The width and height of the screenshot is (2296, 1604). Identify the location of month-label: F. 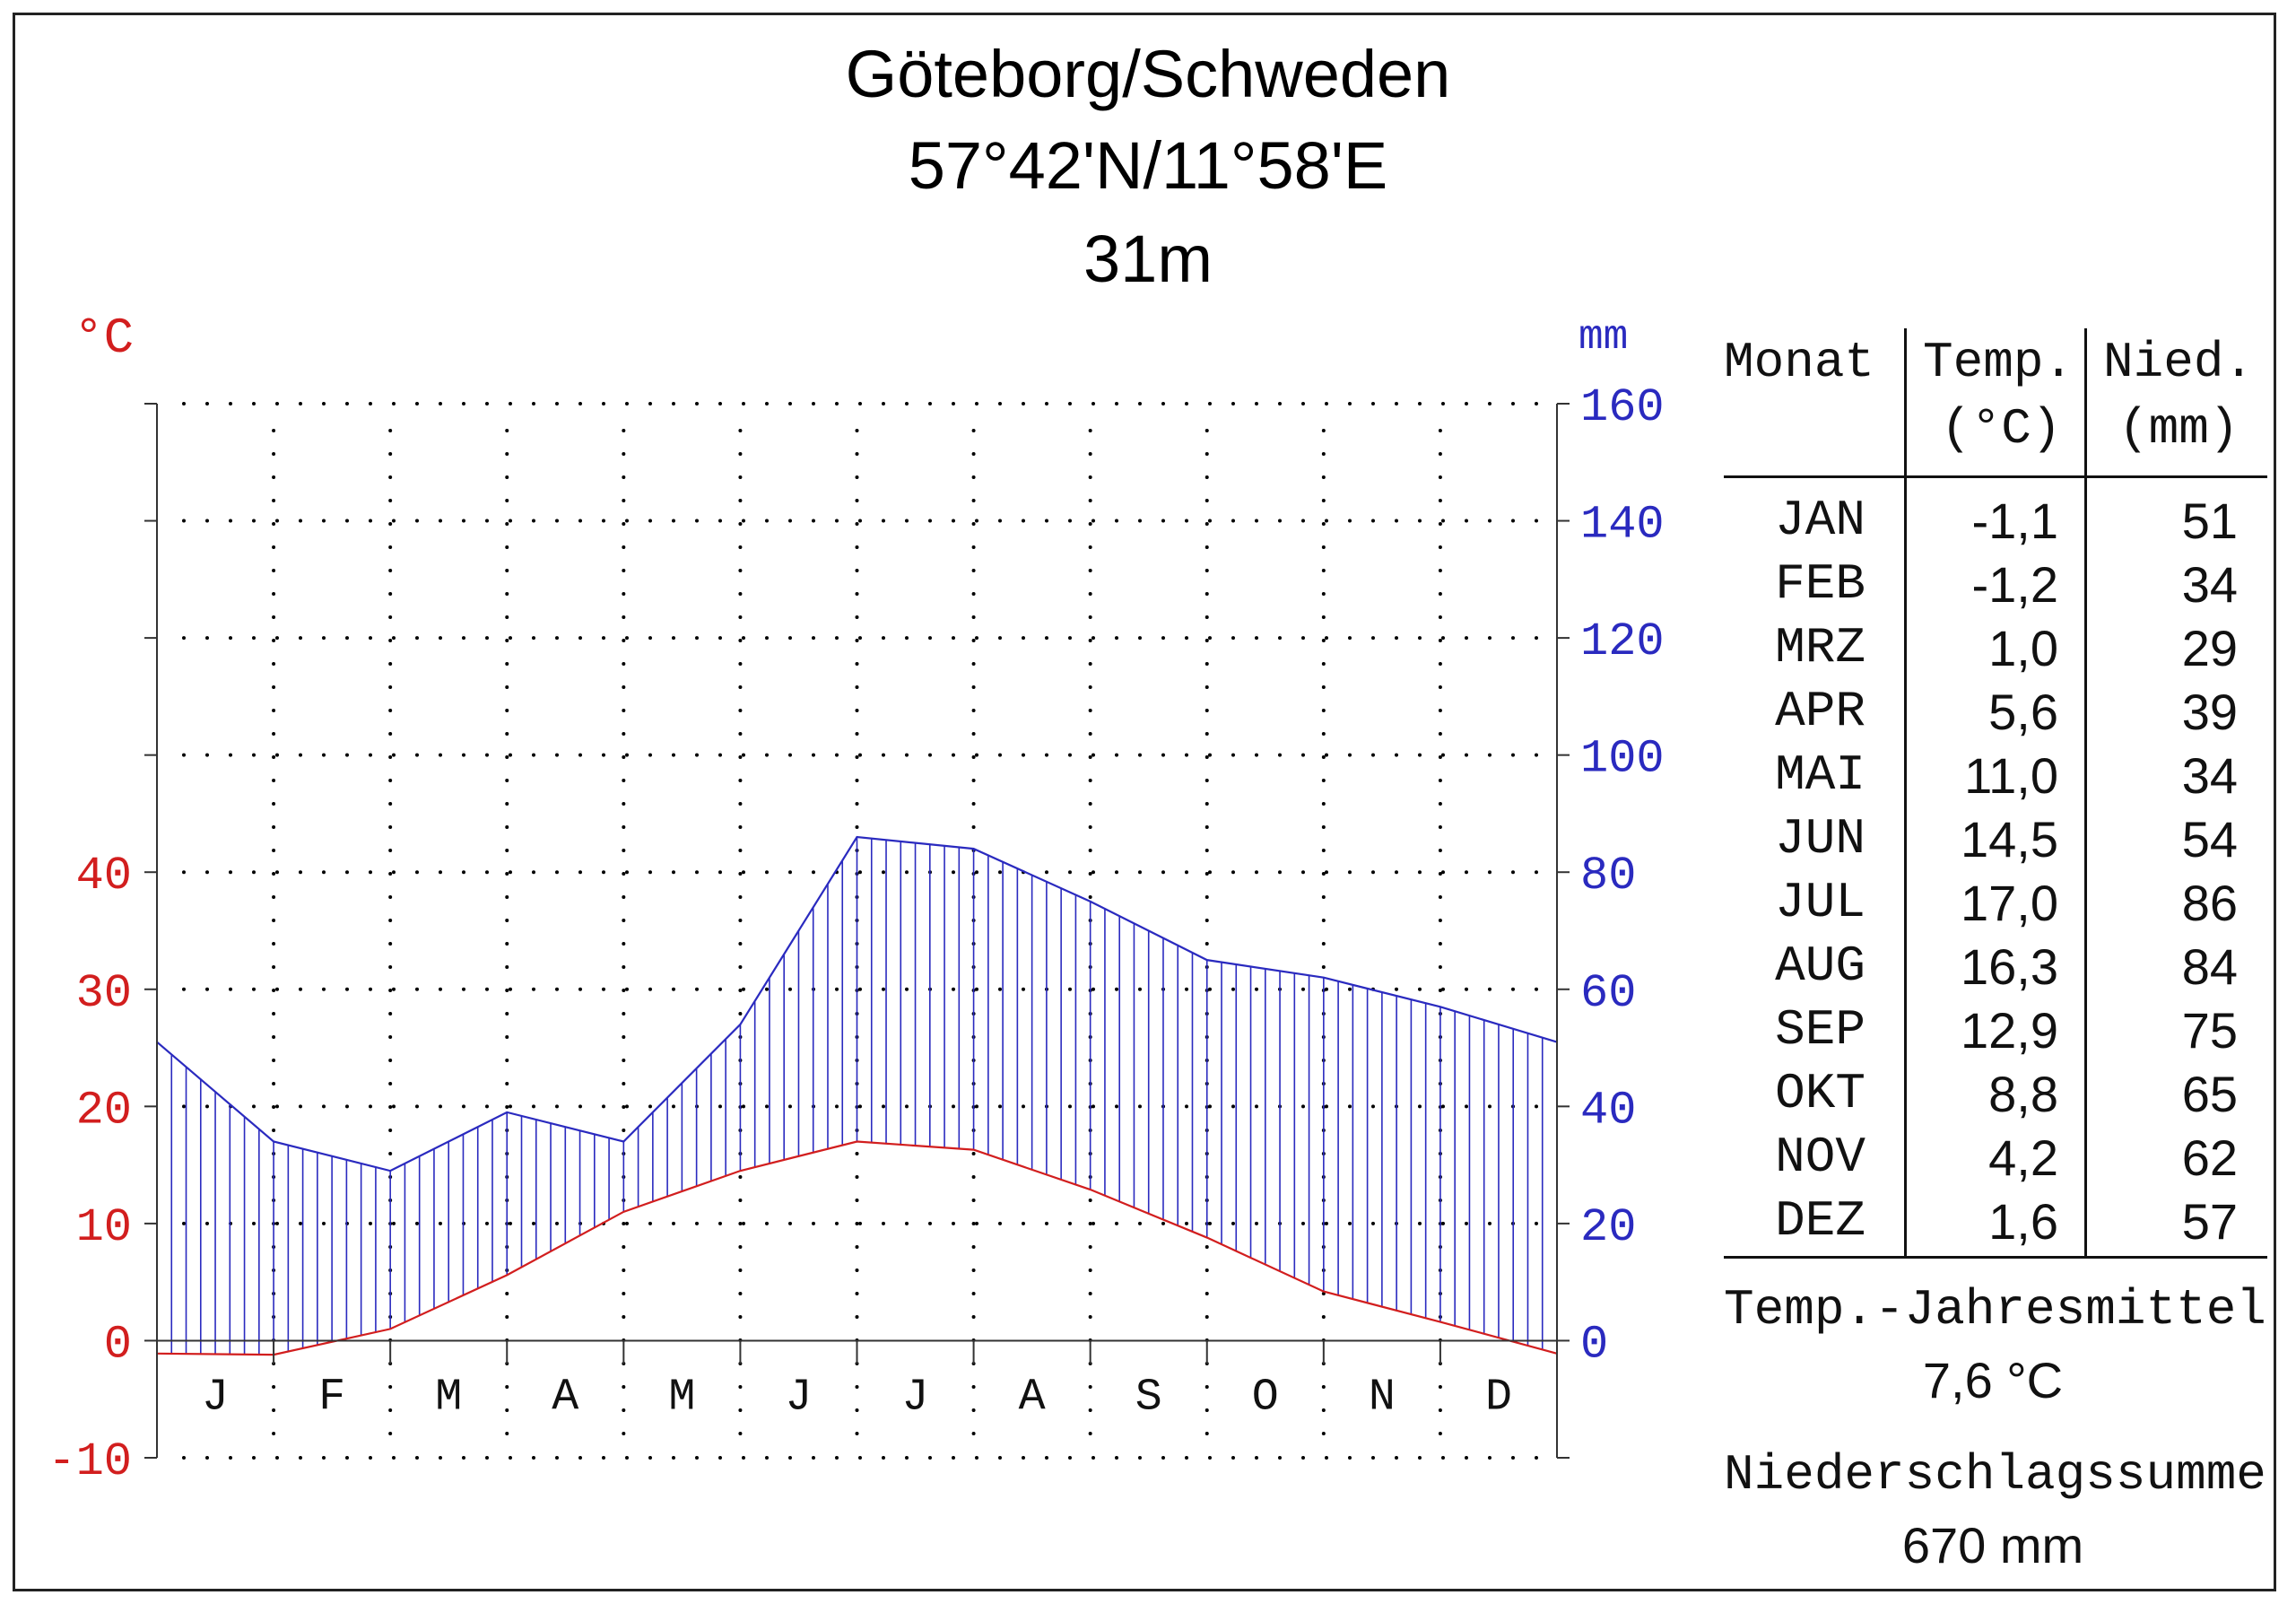
(331, 1397).